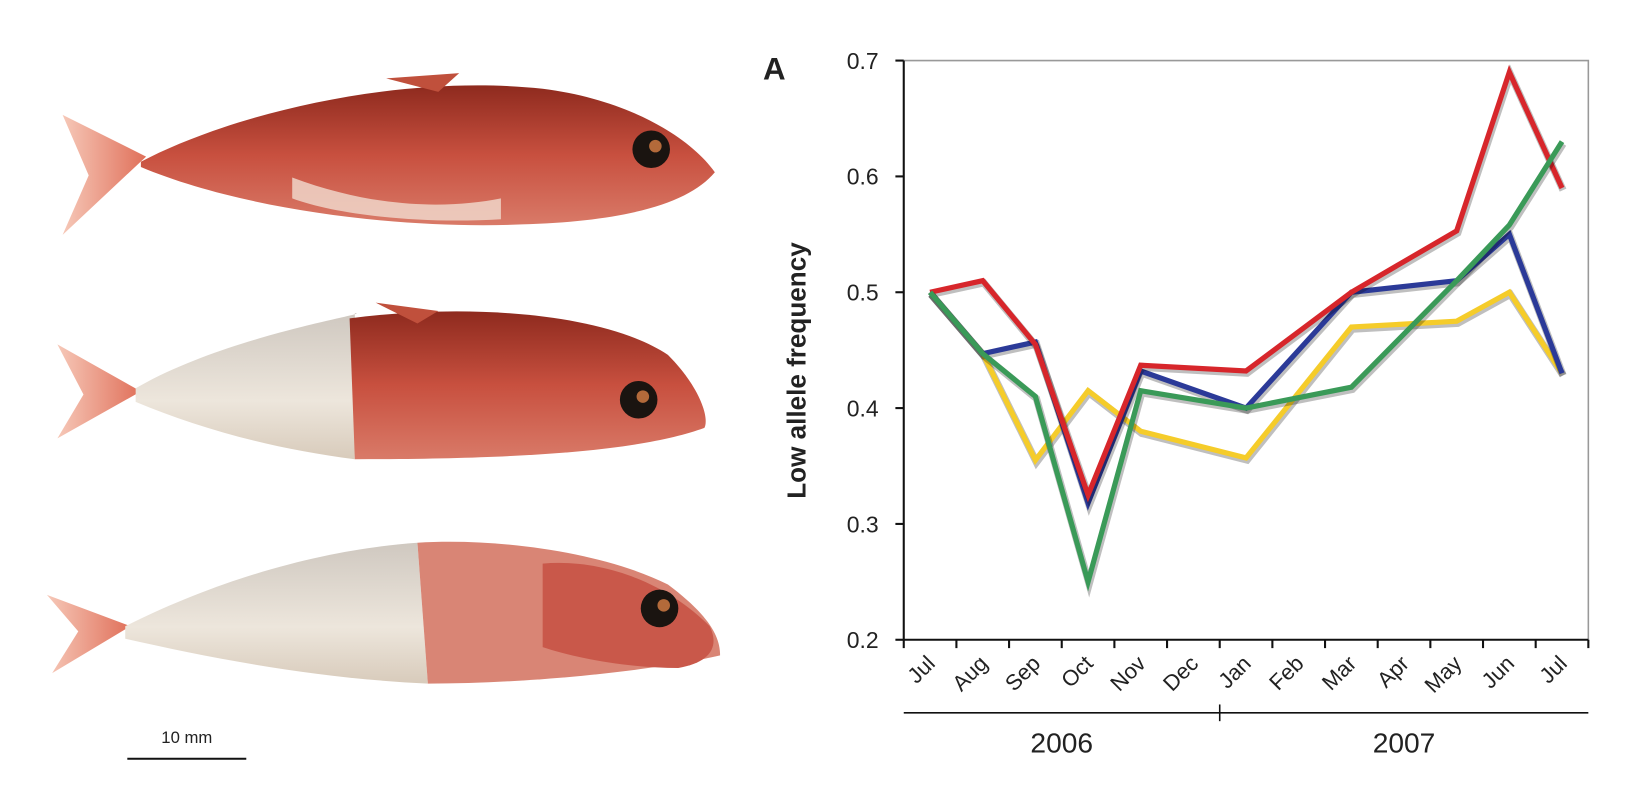 This screenshot has height=812, width=1628. Describe the element at coordinates (1497, 672) in the screenshot. I see `x-tick-label: Jun` at that location.